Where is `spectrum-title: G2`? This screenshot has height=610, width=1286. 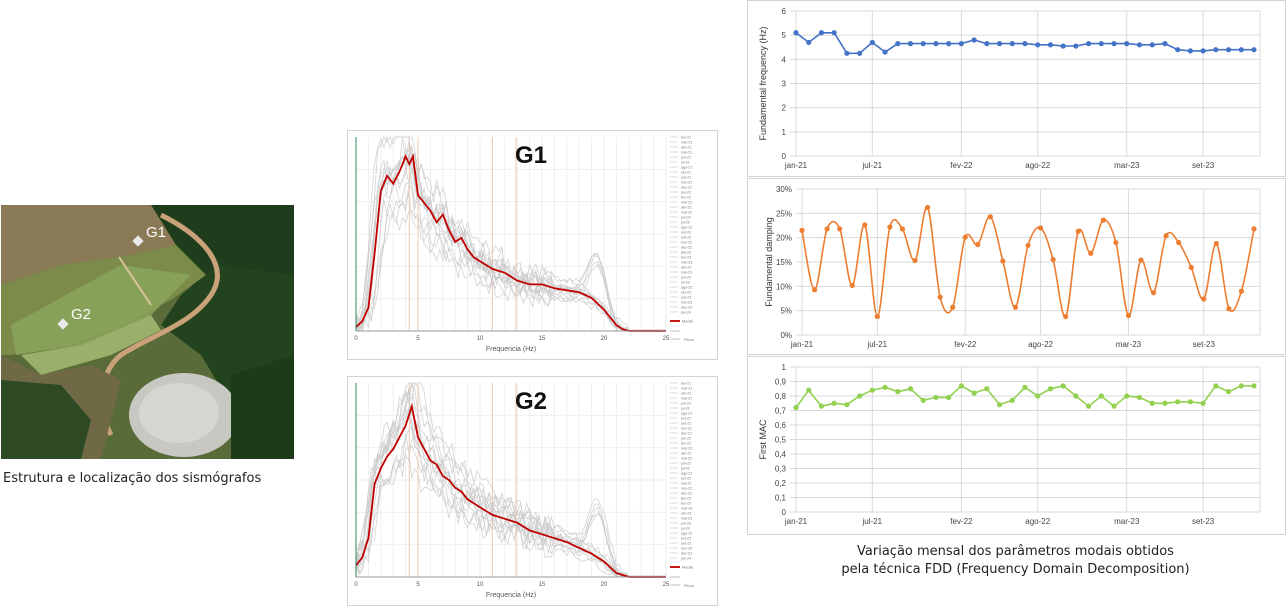 spectrum-title: G2 is located at coordinates (531, 401).